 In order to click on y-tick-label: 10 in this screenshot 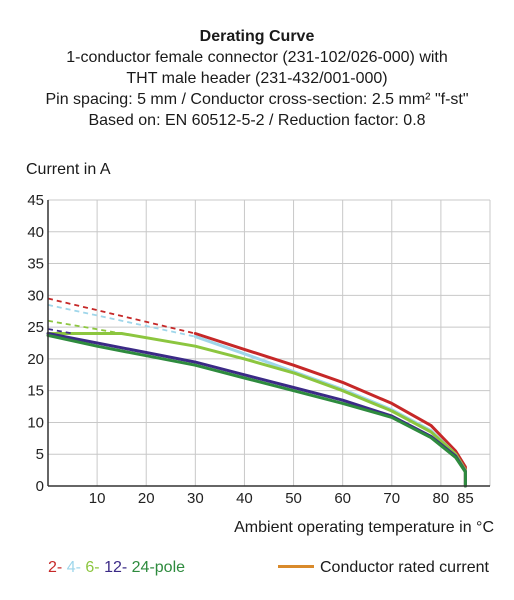, I will do `click(35, 422)`.